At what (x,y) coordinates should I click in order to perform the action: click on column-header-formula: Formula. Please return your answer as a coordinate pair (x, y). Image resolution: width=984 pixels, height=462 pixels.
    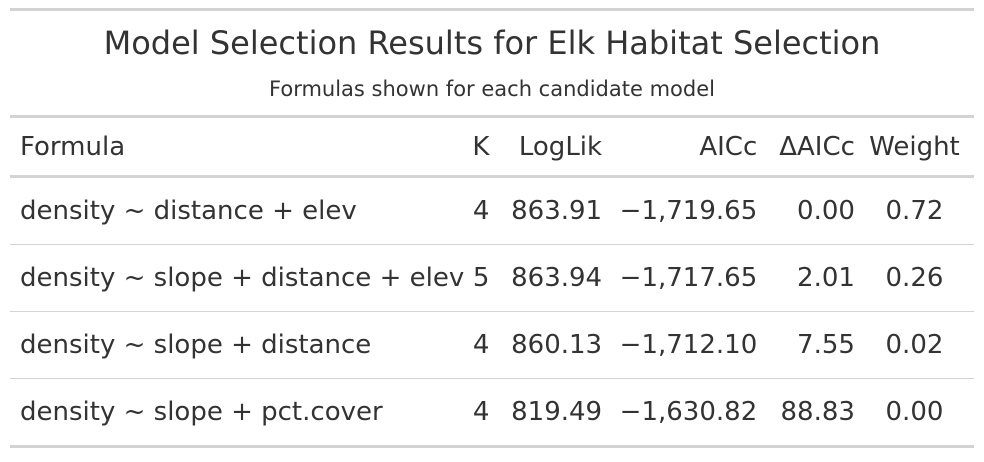
    Looking at the image, I should click on (237, 147).